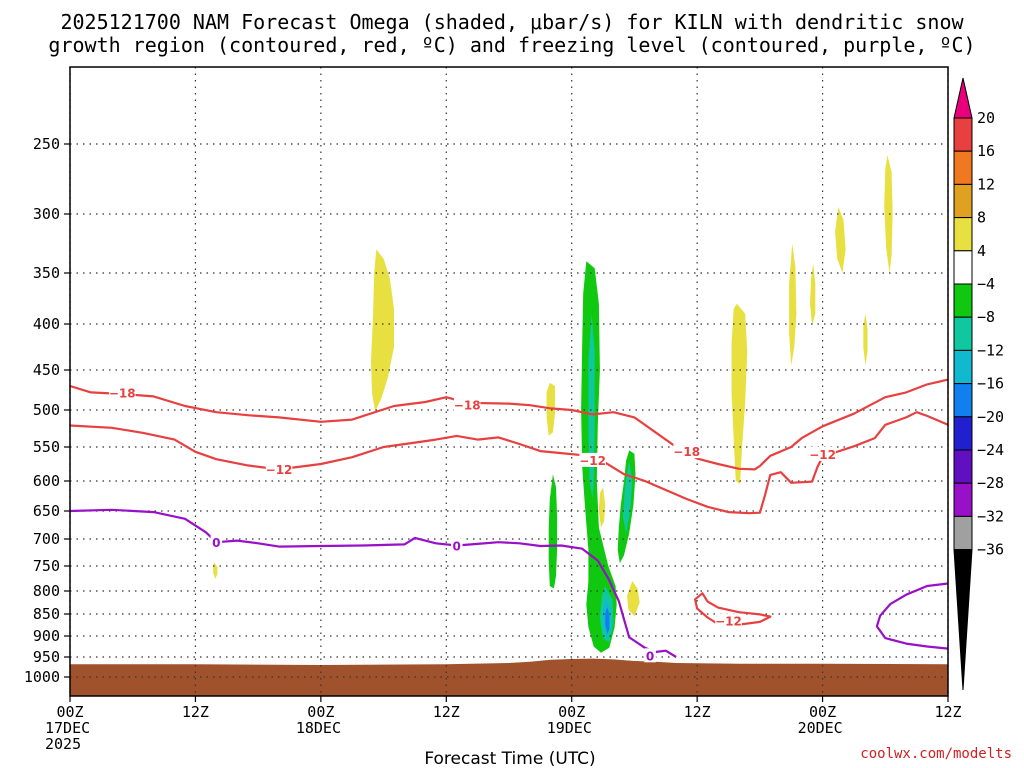 This screenshot has width=1024, height=768. Describe the element at coordinates (936, 754) in the screenshot. I see `source-credit: coolwx.com/modelts` at that location.